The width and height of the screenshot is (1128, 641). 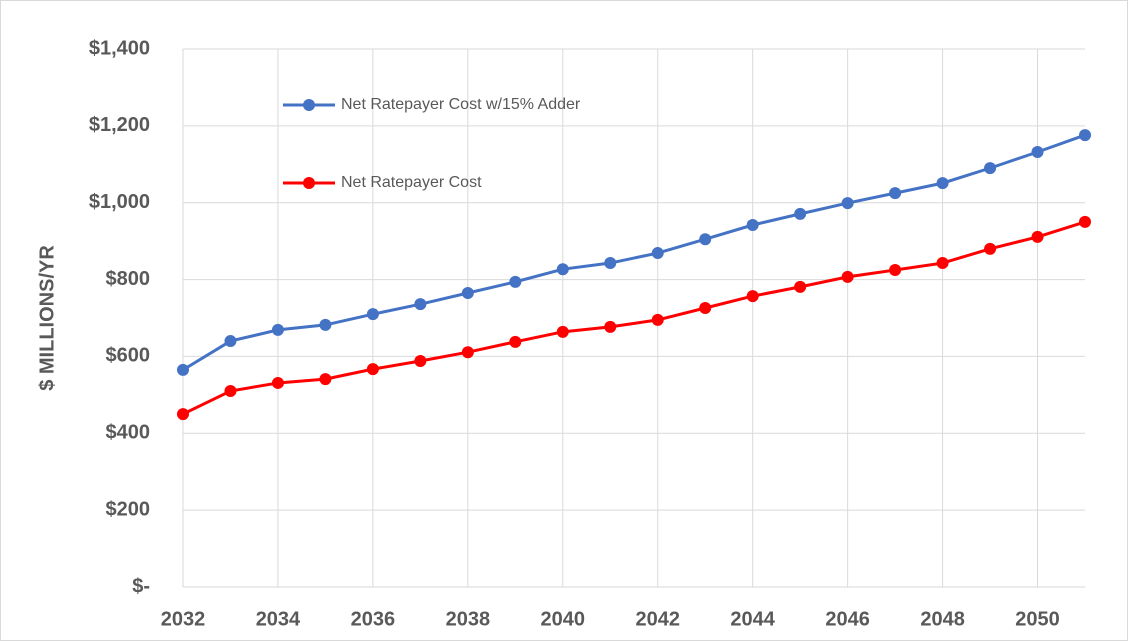 I want to click on x-tick-label: 2040, so click(x=563, y=619).